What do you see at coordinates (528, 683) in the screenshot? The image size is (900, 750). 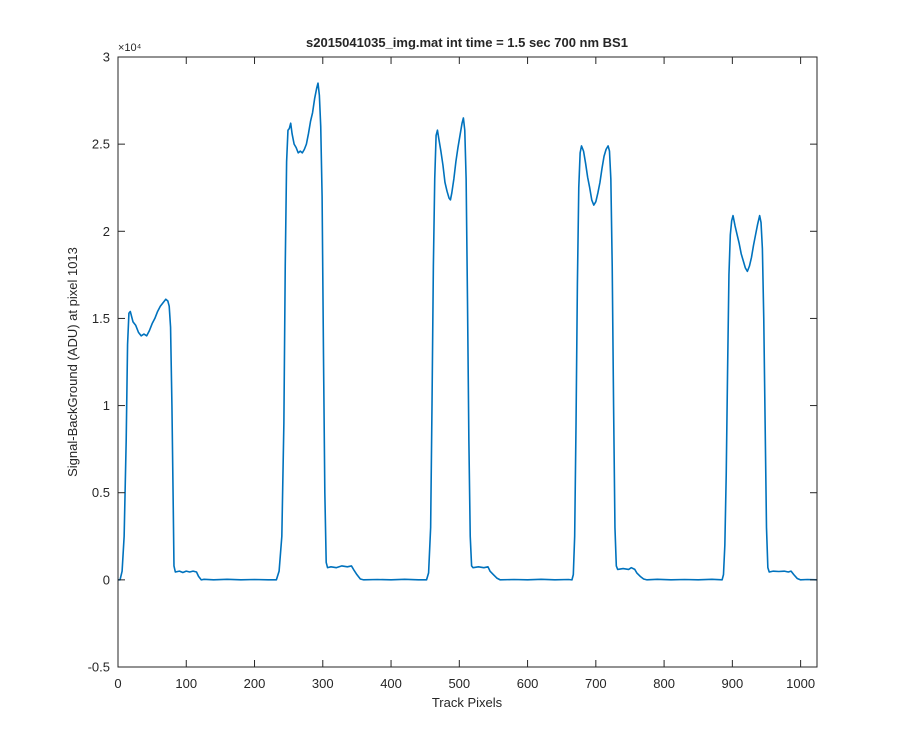 I see `x-tick-label: 600` at bounding box center [528, 683].